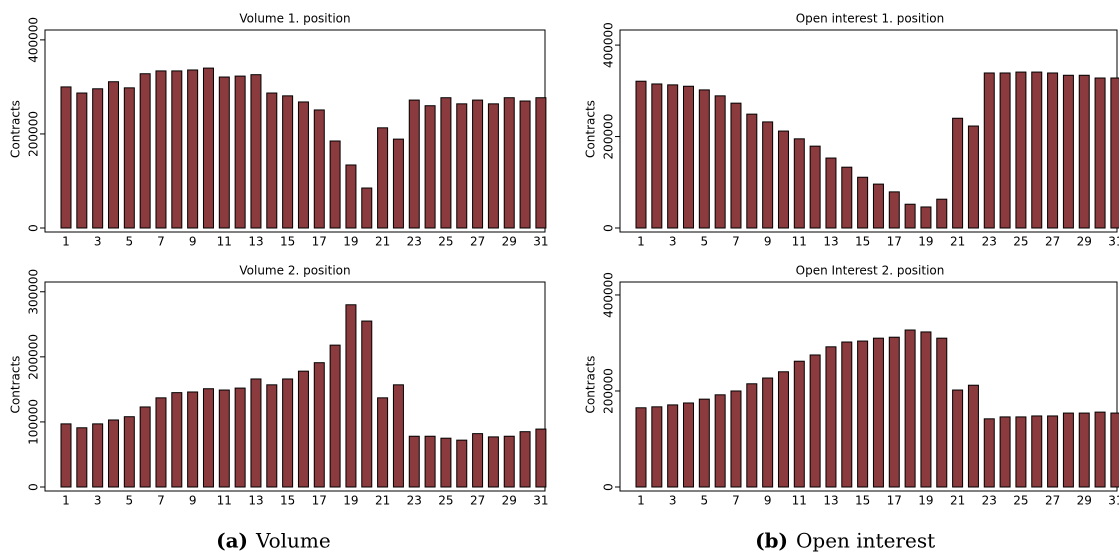 This screenshot has width=1119, height=556. What do you see at coordinates (34, 40) in the screenshot?
I see `y-tick-label: 400000` at bounding box center [34, 40].